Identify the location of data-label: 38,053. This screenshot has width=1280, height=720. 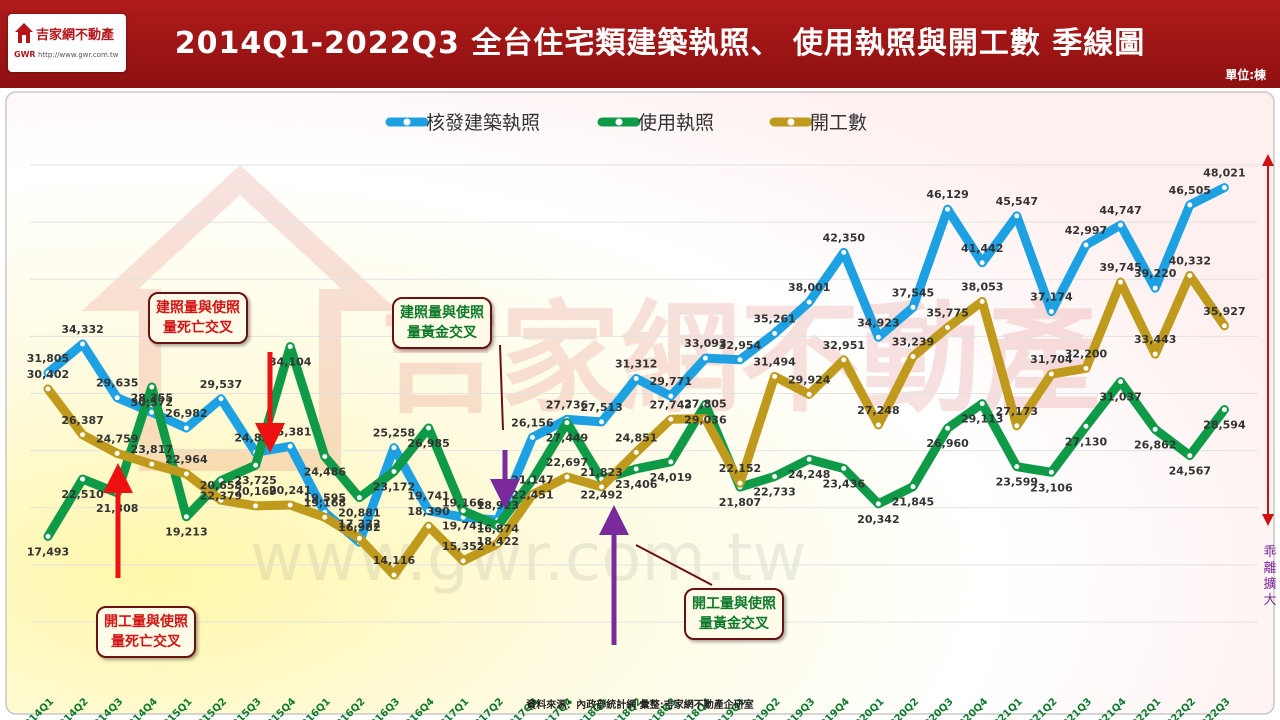
(982, 286).